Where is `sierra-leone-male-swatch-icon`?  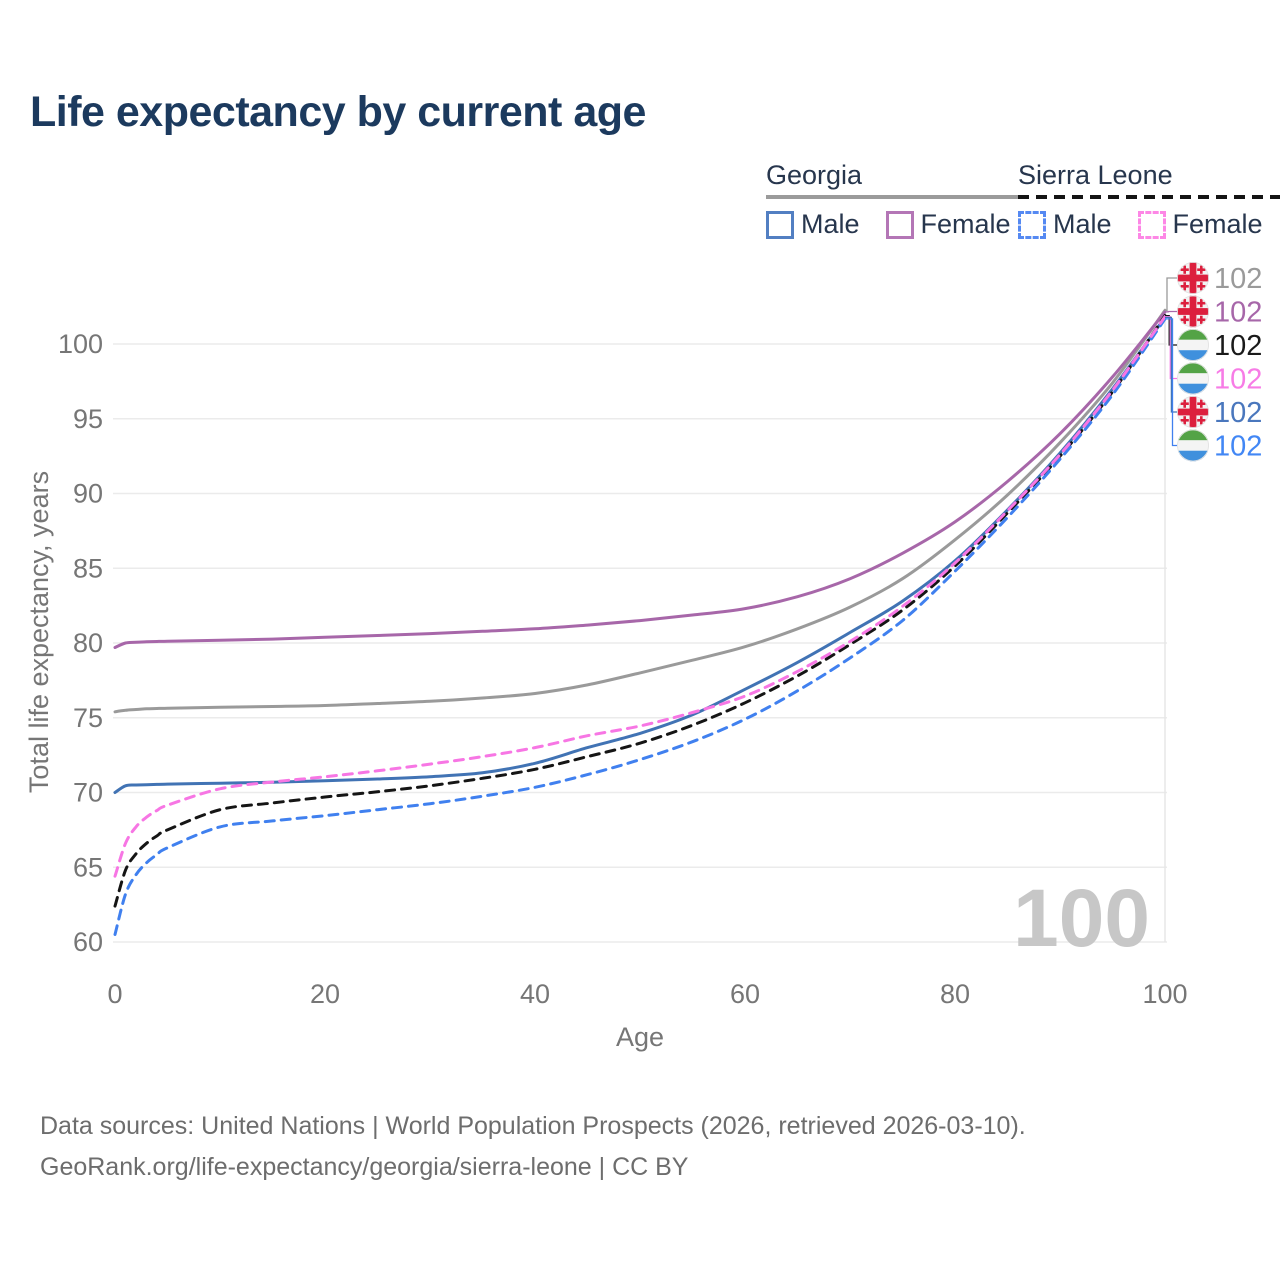
sierra-leone-male-swatch-icon is located at coordinates (1032, 224).